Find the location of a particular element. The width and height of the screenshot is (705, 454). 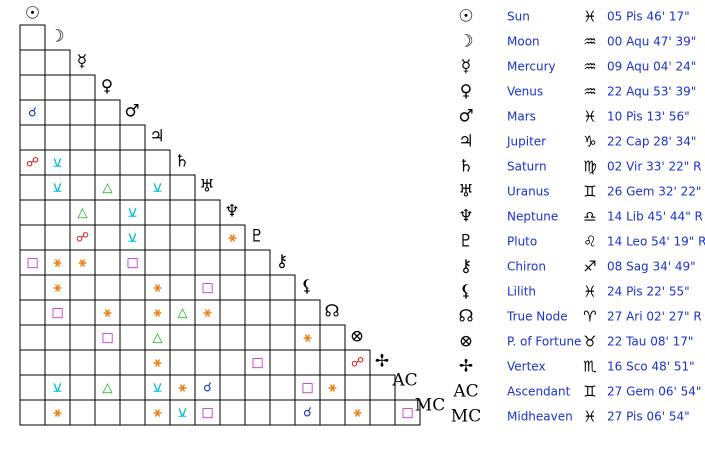

planet-position: 27 Gem 06' 54" is located at coordinates (654, 392).